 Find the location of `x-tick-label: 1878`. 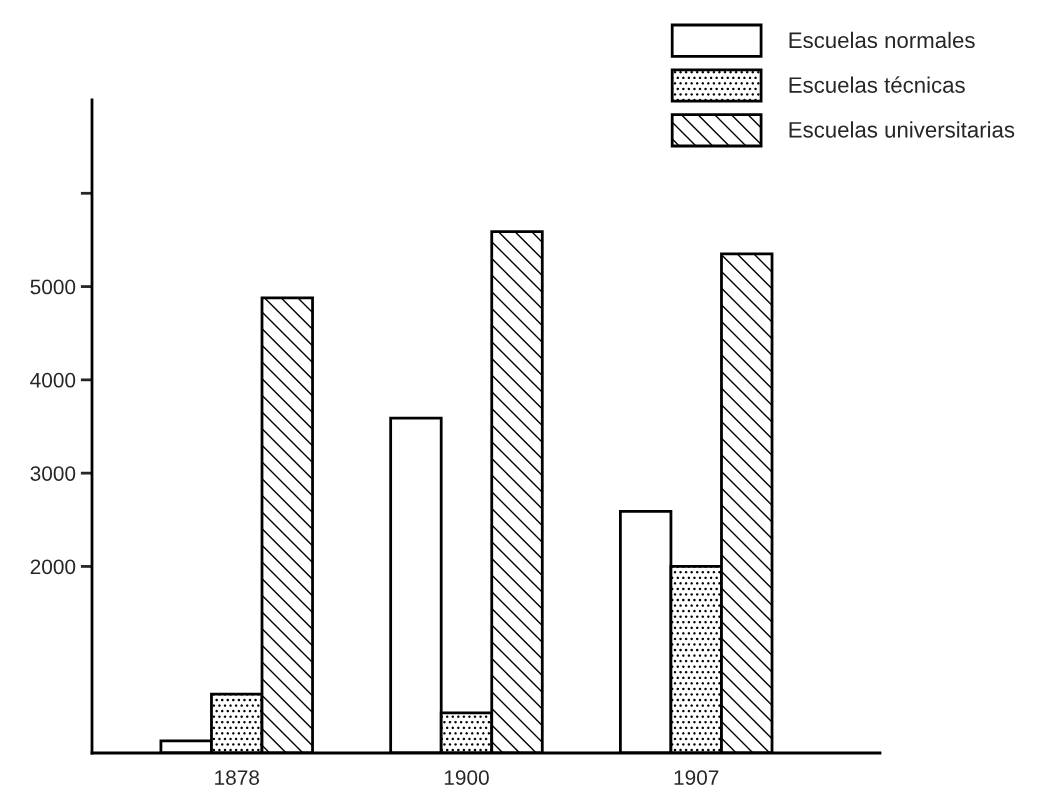

x-tick-label: 1878 is located at coordinates (237, 777).